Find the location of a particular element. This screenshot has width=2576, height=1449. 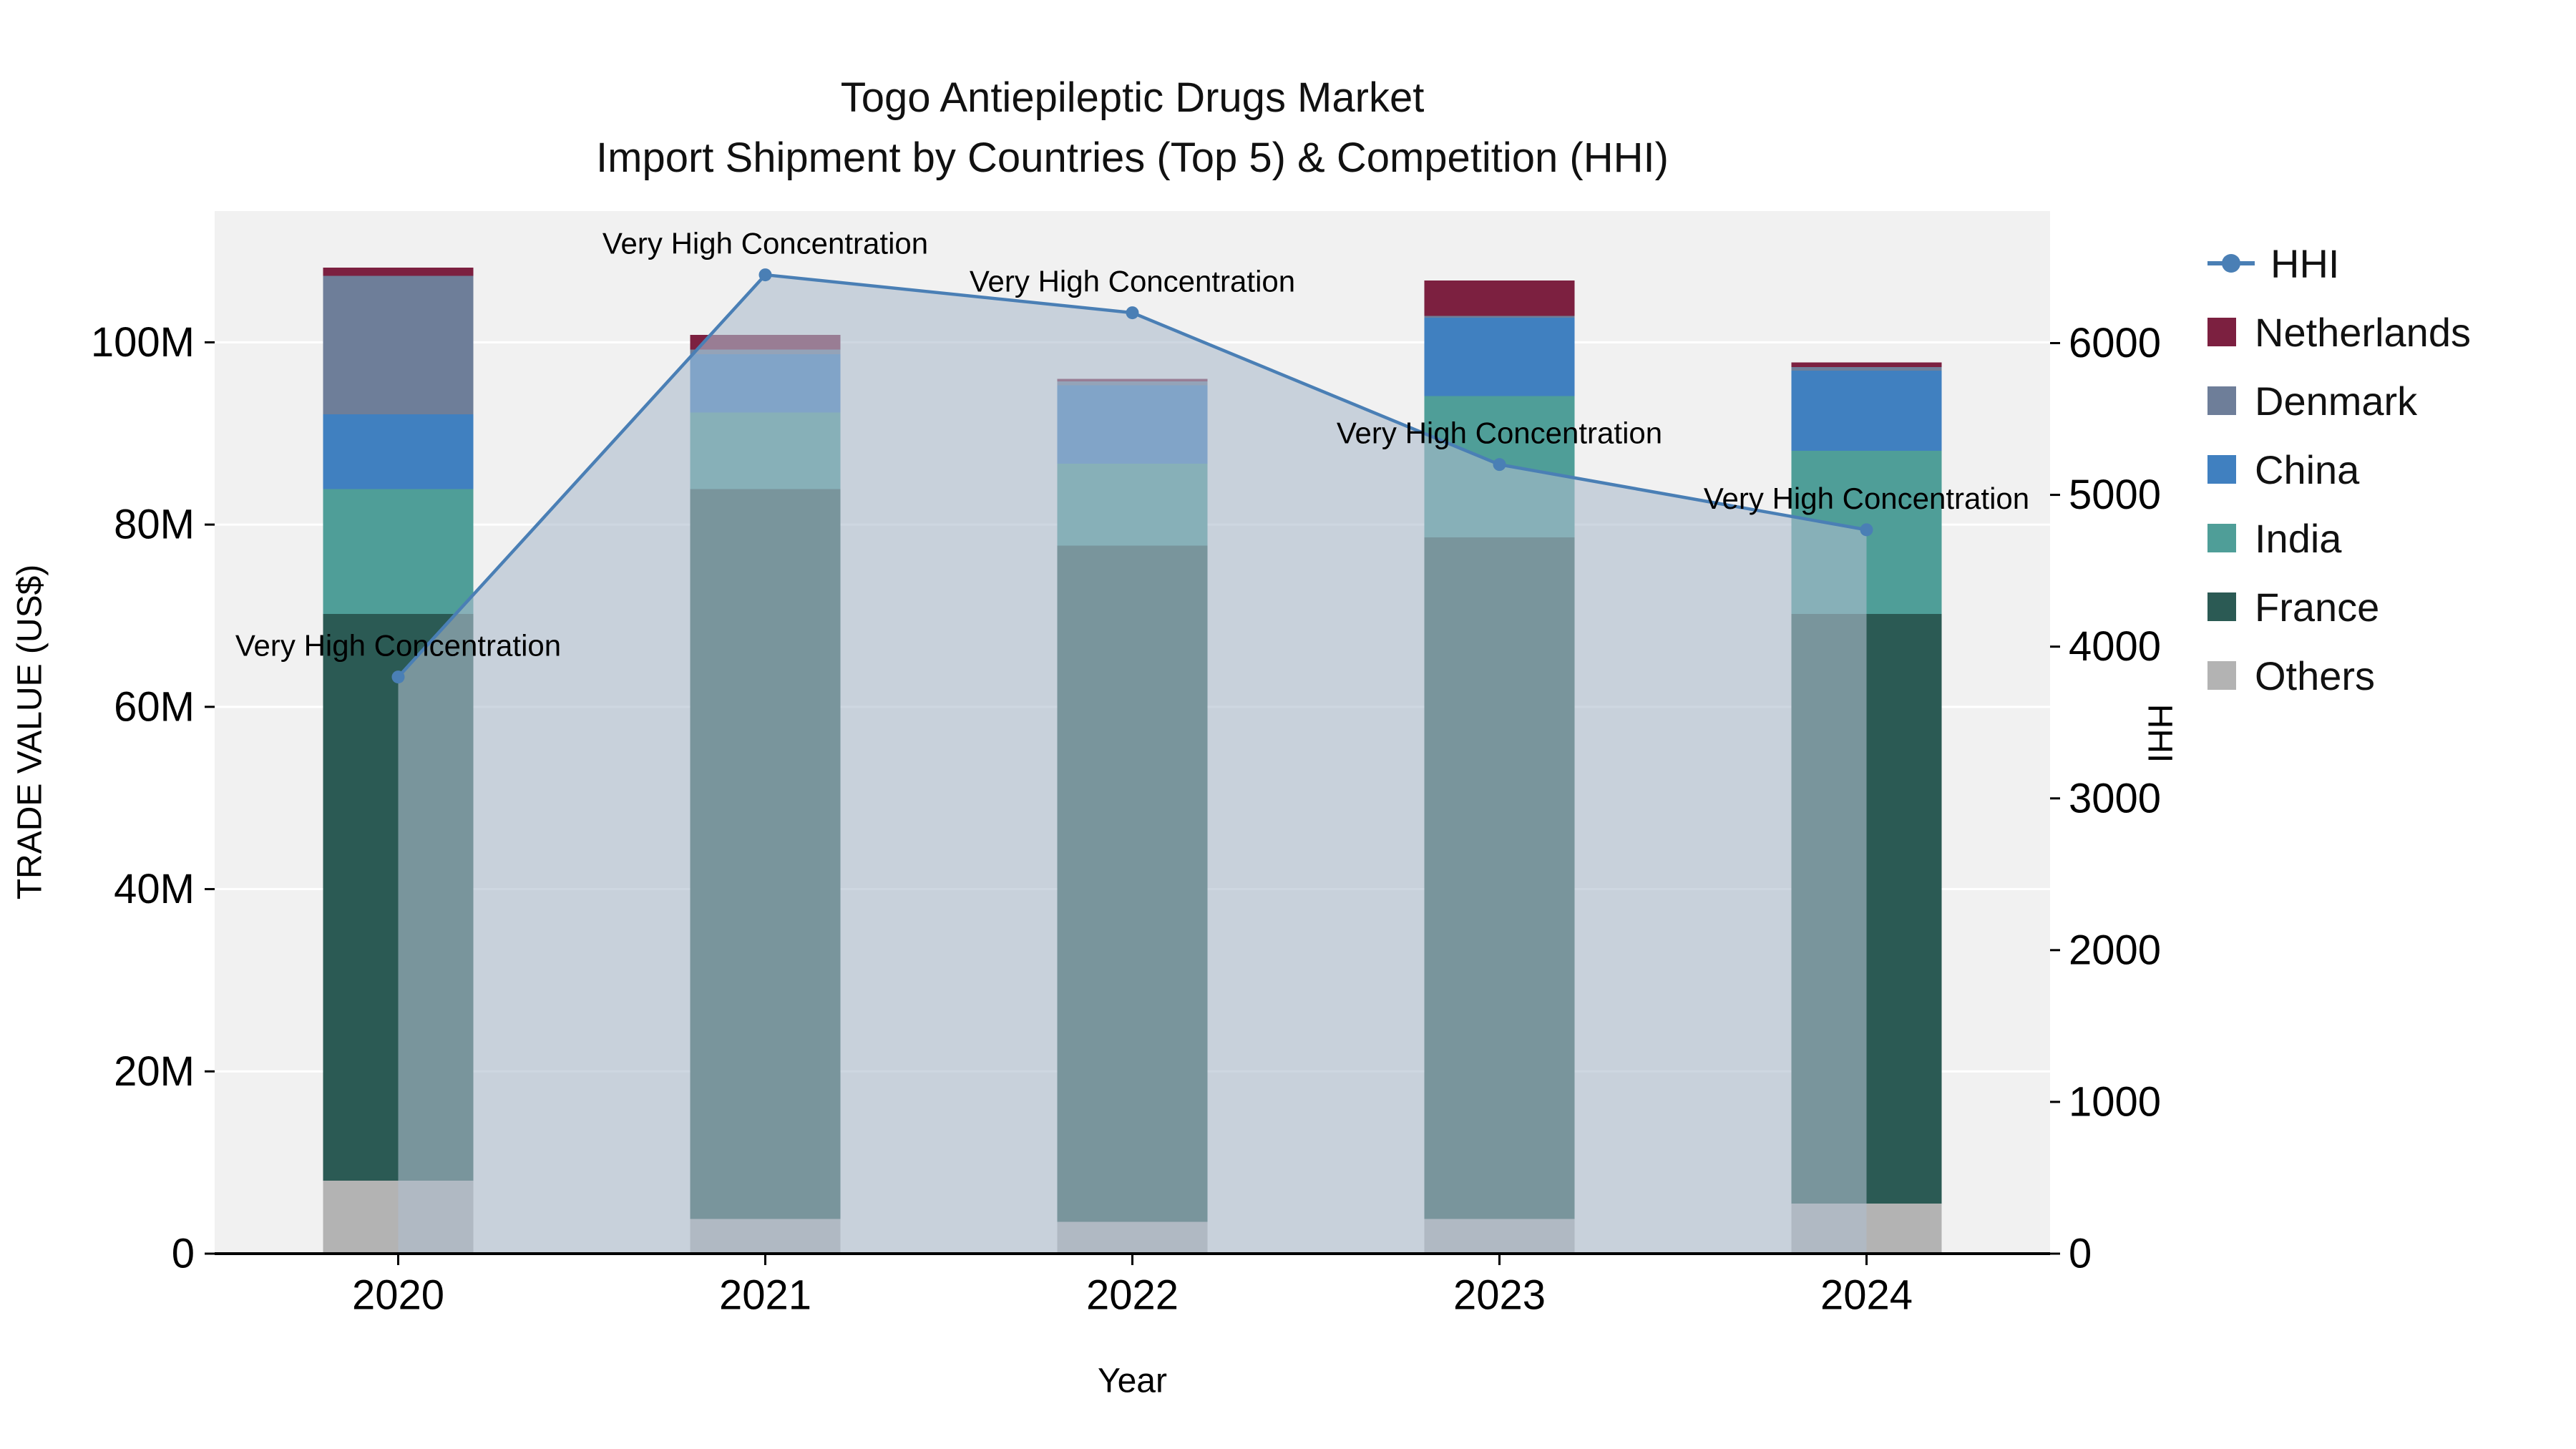

y-right-tick-label-2000: 2000 is located at coordinates (2115, 950).